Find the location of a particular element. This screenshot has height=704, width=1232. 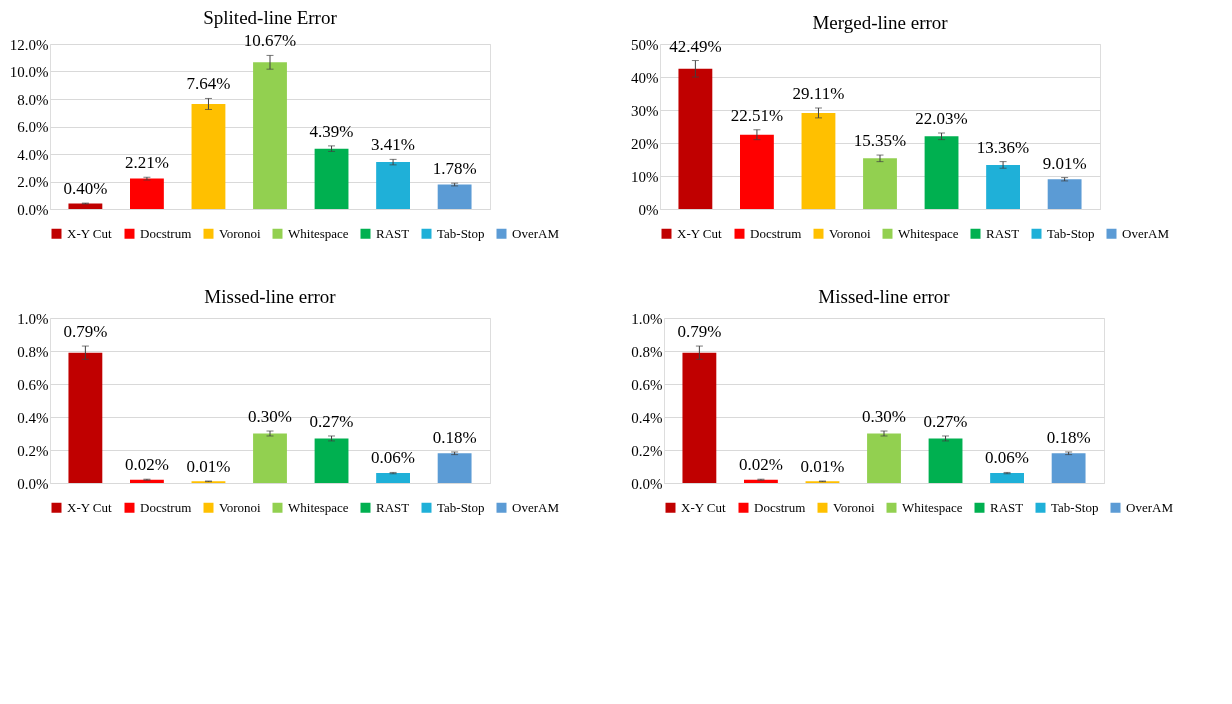

y-tick-label: 8.0% is located at coordinates (33, 99).